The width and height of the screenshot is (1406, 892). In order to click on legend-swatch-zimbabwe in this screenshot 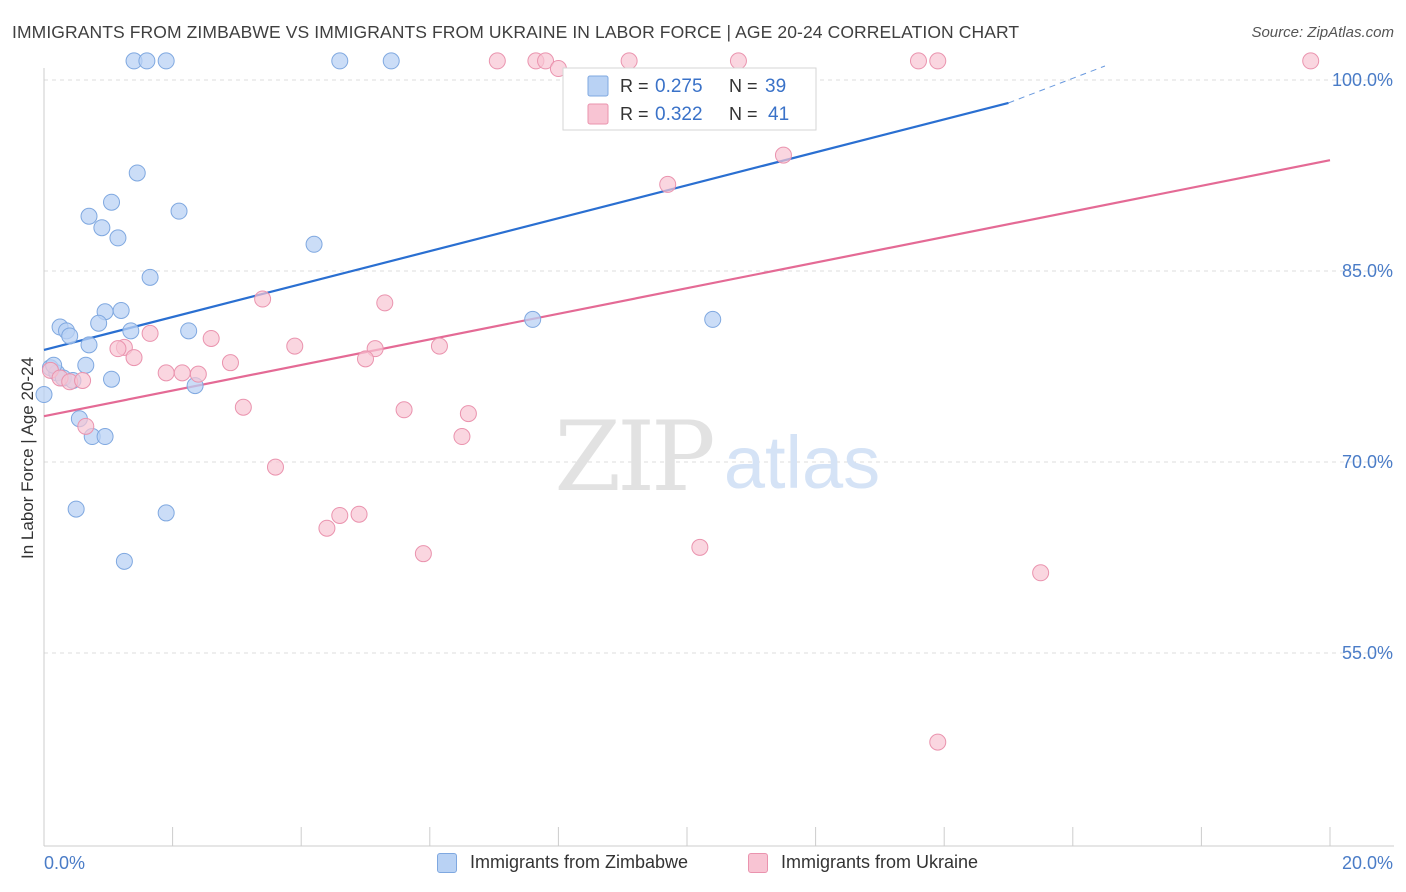, I will do `click(598, 86)`.